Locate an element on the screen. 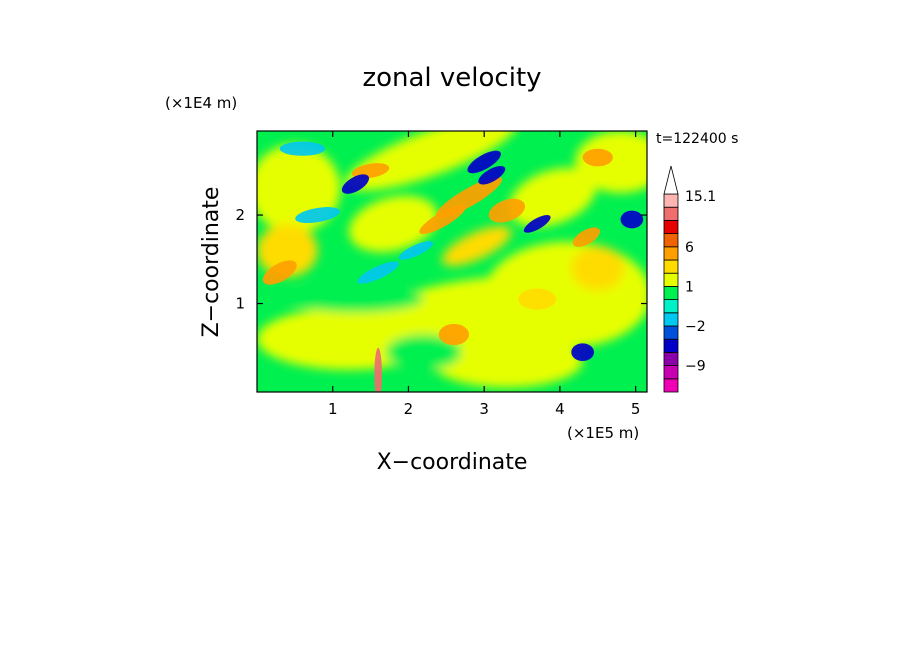  y-tick-label: 1 is located at coordinates (240, 304).